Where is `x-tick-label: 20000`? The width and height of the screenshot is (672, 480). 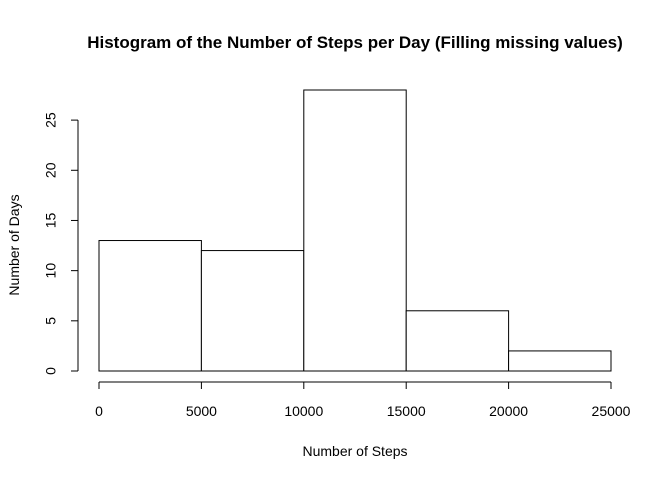 x-tick-label: 20000 is located at coordinates (508, 411).